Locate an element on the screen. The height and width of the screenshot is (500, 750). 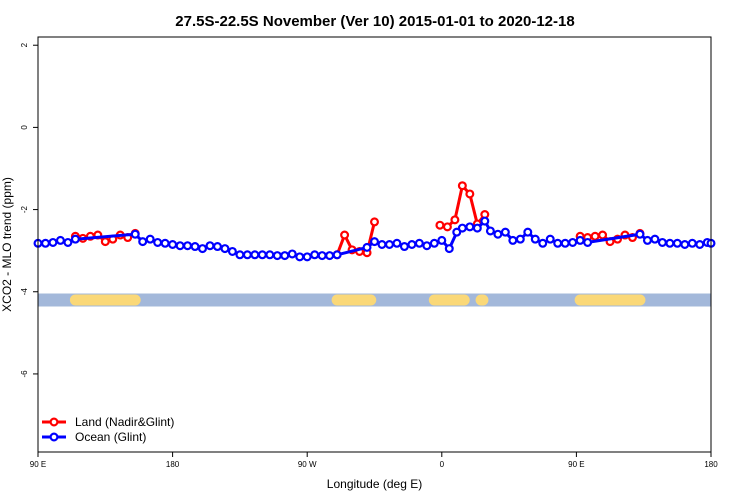
y-tick-label: 0 is located at coordinates (24, 127).